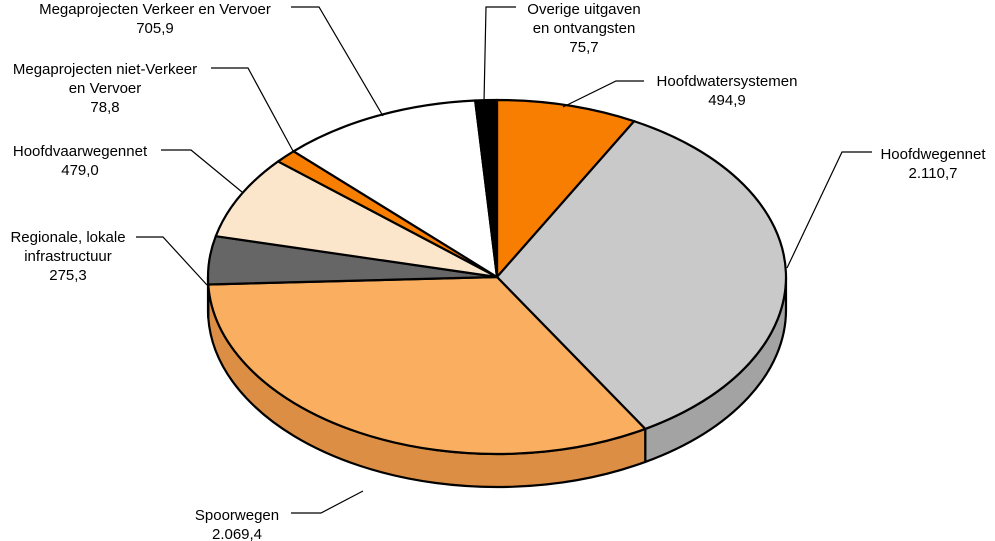 The width and height of the screenshot is (995, 541). I want to click on slice-value-hoofdwegennet: 2.110,7, so click(933, 173).